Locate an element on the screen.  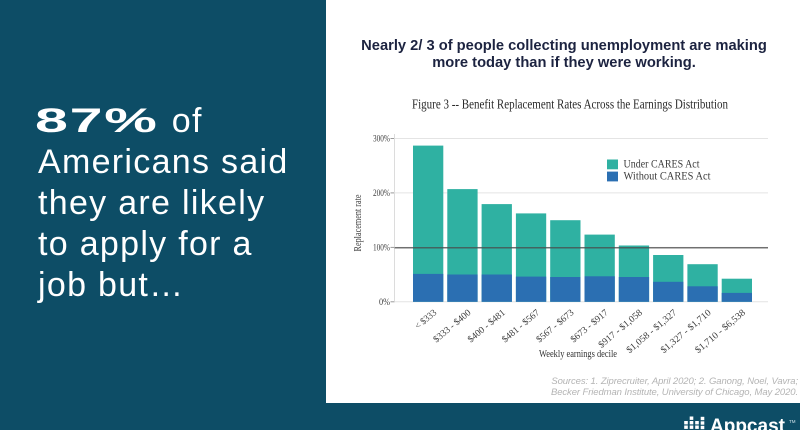
svg-text: Weekly earnings decile is located at coordinates (578, 354).